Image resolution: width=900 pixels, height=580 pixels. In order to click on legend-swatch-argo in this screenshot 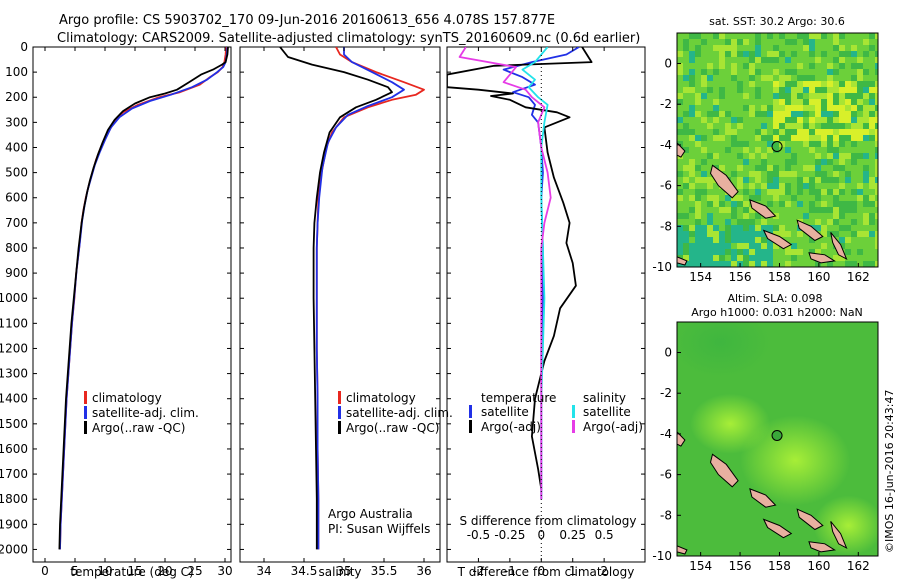, I will do `click(85, 427)`.